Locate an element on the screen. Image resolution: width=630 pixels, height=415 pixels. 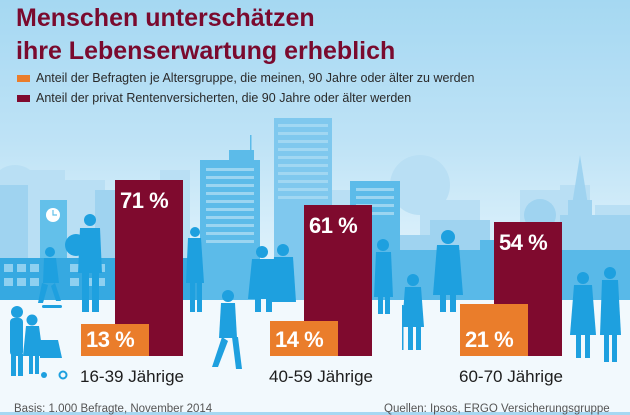
title-line-1: Menschen unterschätzen is located at coordinates (165, 18).